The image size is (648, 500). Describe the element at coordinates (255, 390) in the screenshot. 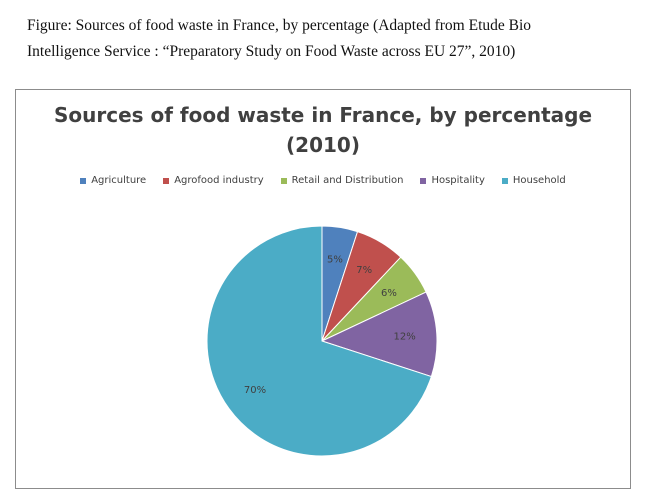

I see `data-label-household: 70%` at that location.